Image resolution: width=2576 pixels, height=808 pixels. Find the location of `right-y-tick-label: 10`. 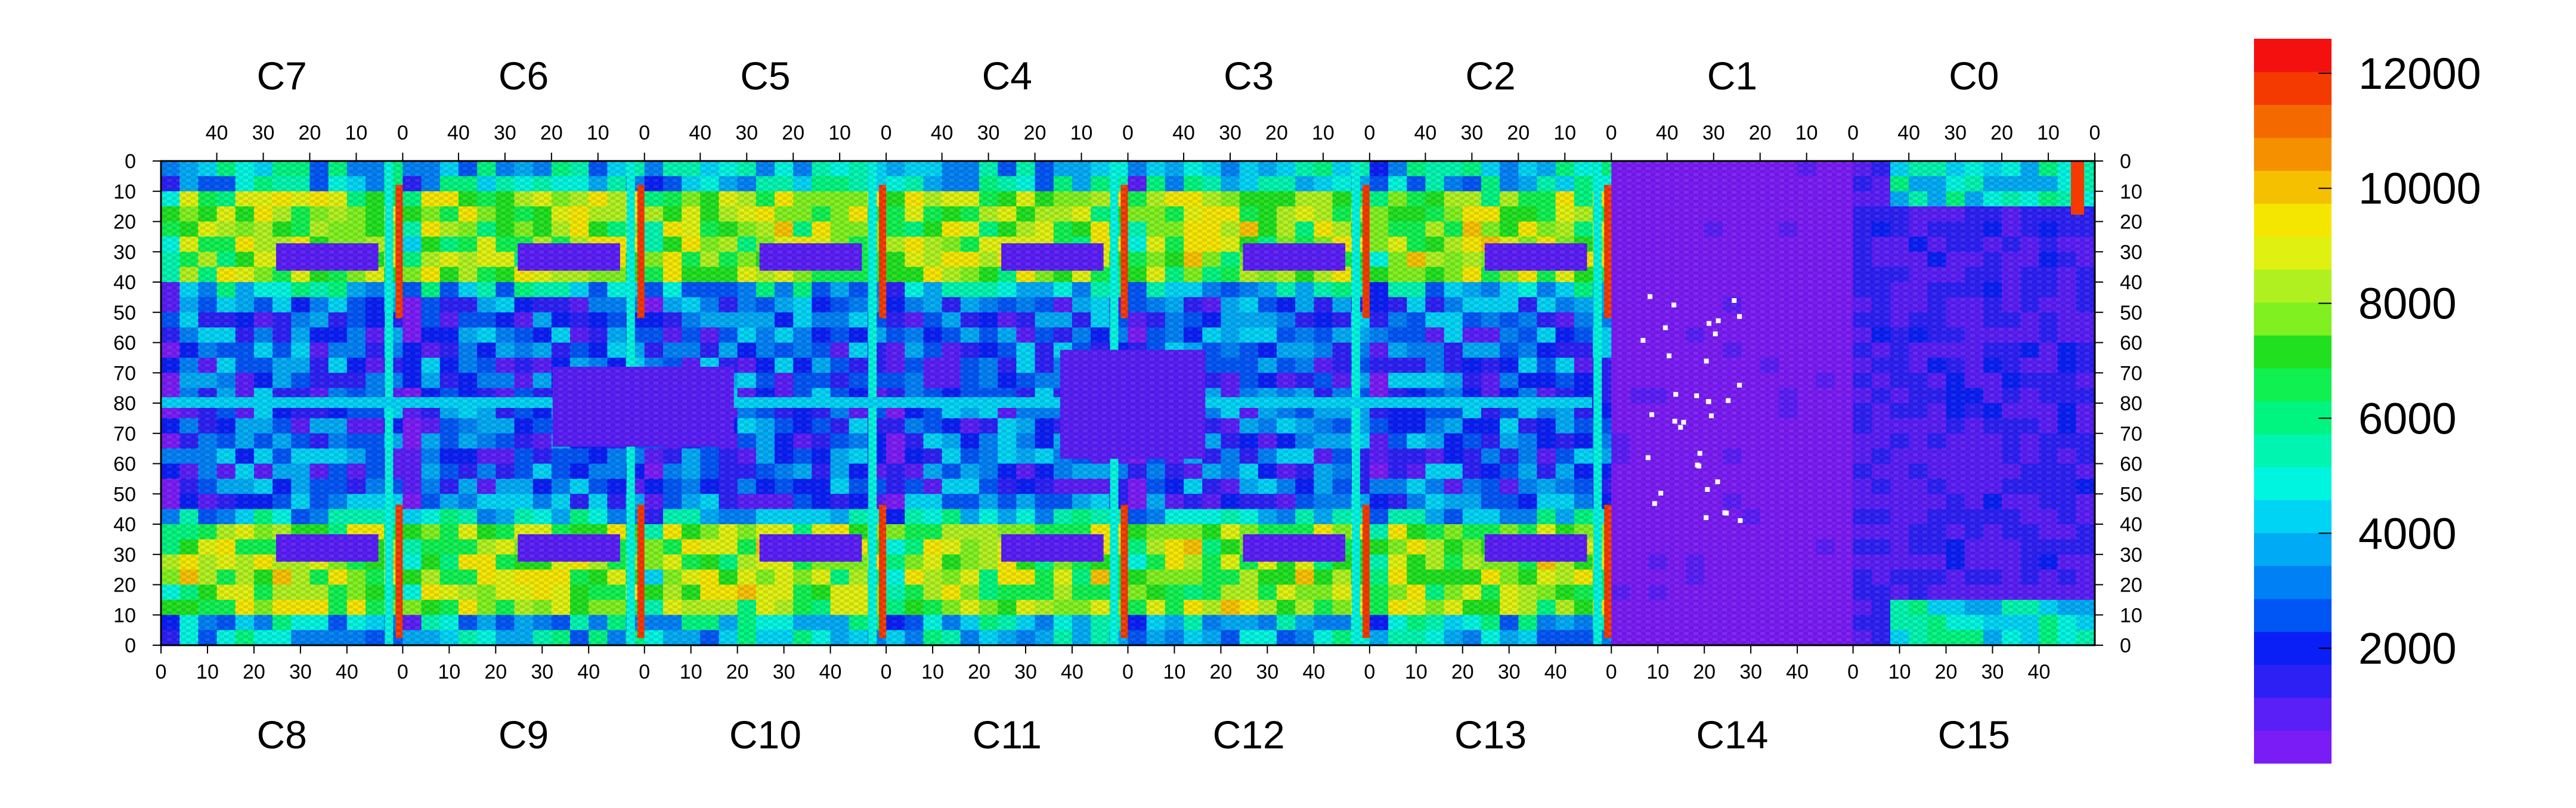

right-y-tick-label: 10 is located at coordinates (2131, 192).